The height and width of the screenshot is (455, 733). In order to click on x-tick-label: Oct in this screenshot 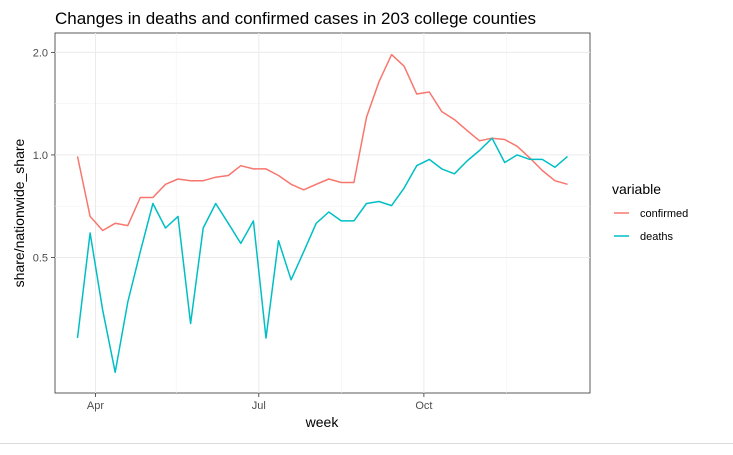, I will do `click(423, 406)`.